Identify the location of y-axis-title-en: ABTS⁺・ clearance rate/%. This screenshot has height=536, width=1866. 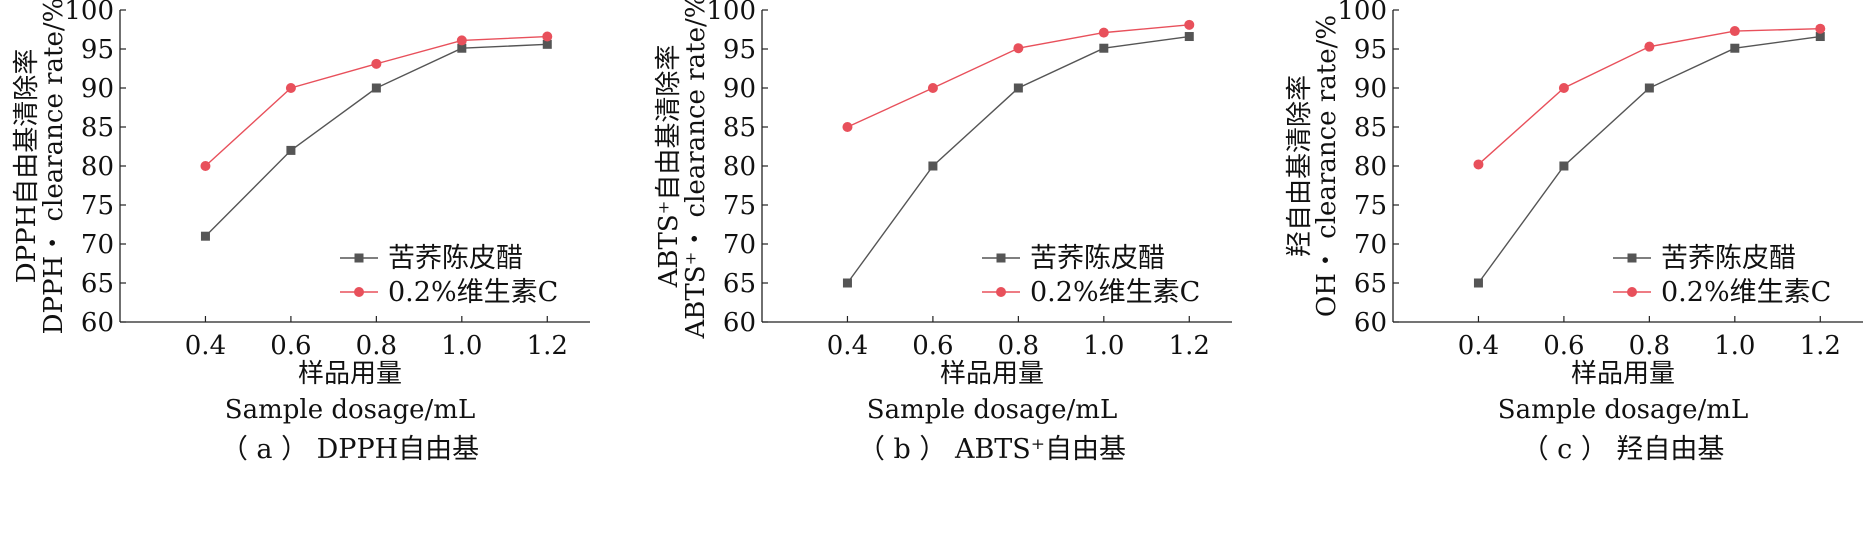
(696, 169).